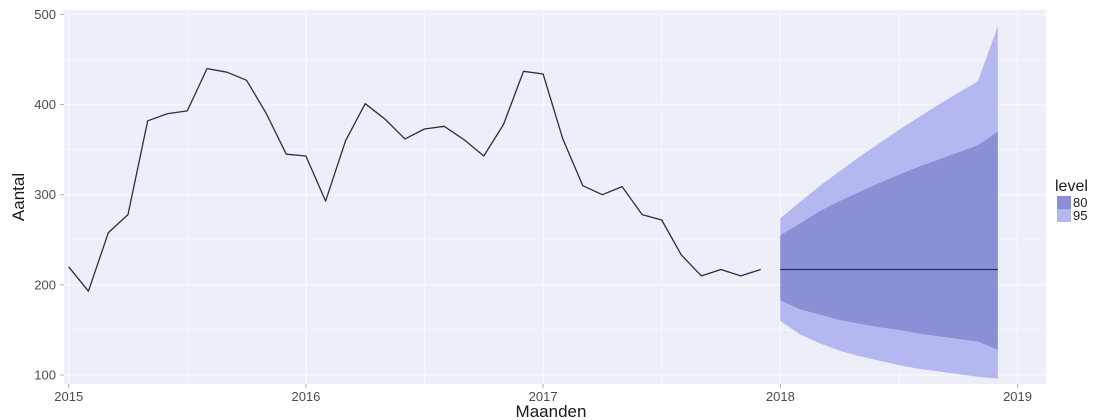 Image resolution: width=1096 pixels, height=420 pixels. Describe the element at coordinates (45, 194) in the screenshot. I see `y-tick-label: 300` at that location.